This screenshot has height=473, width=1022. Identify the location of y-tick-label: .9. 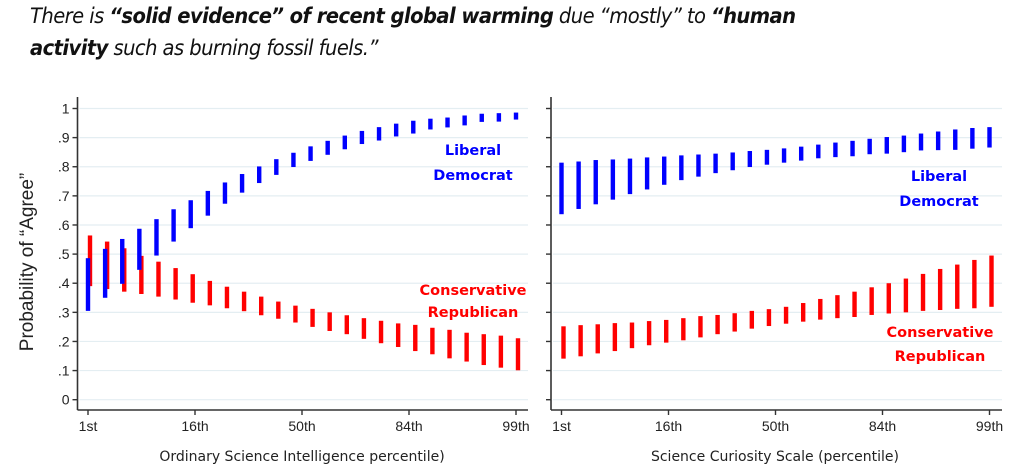
(64, 138).